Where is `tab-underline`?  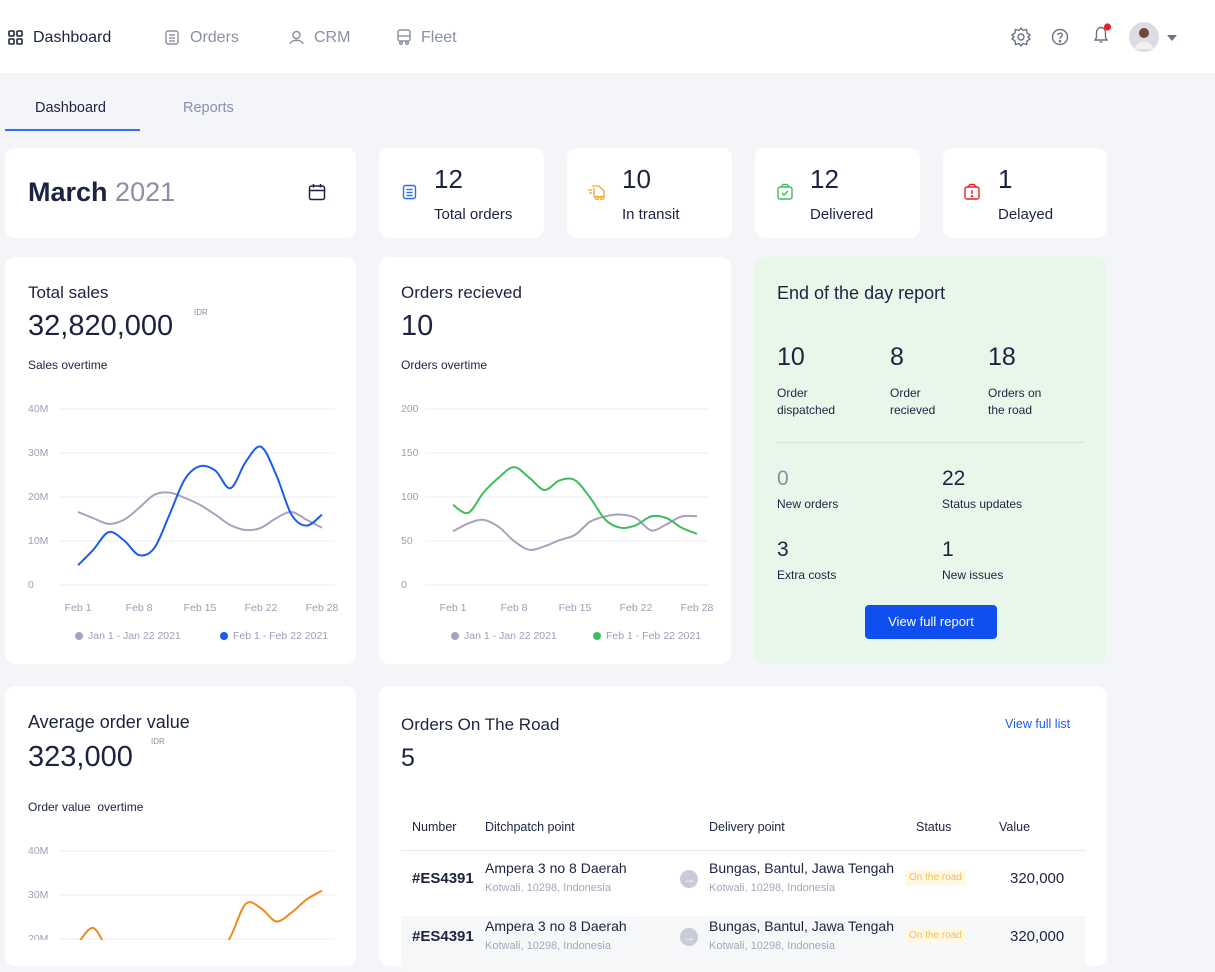
tab-underline is located at coordinates (72, 130).